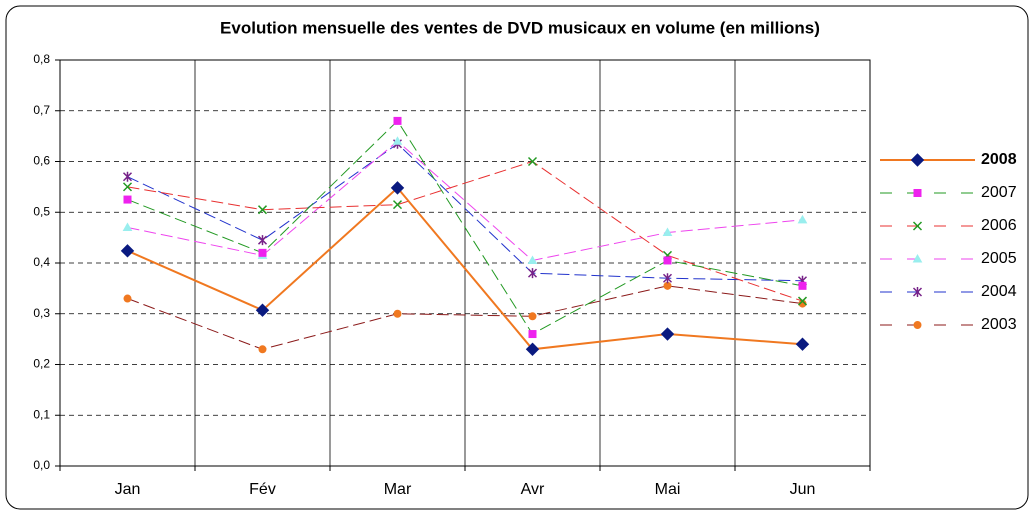 The height and width of the screenshot is (515, 1034). What do you see at coordinates (999, 324) in the screenshot?
I see `legend-label: 2003` at bounding box center [999, 324].